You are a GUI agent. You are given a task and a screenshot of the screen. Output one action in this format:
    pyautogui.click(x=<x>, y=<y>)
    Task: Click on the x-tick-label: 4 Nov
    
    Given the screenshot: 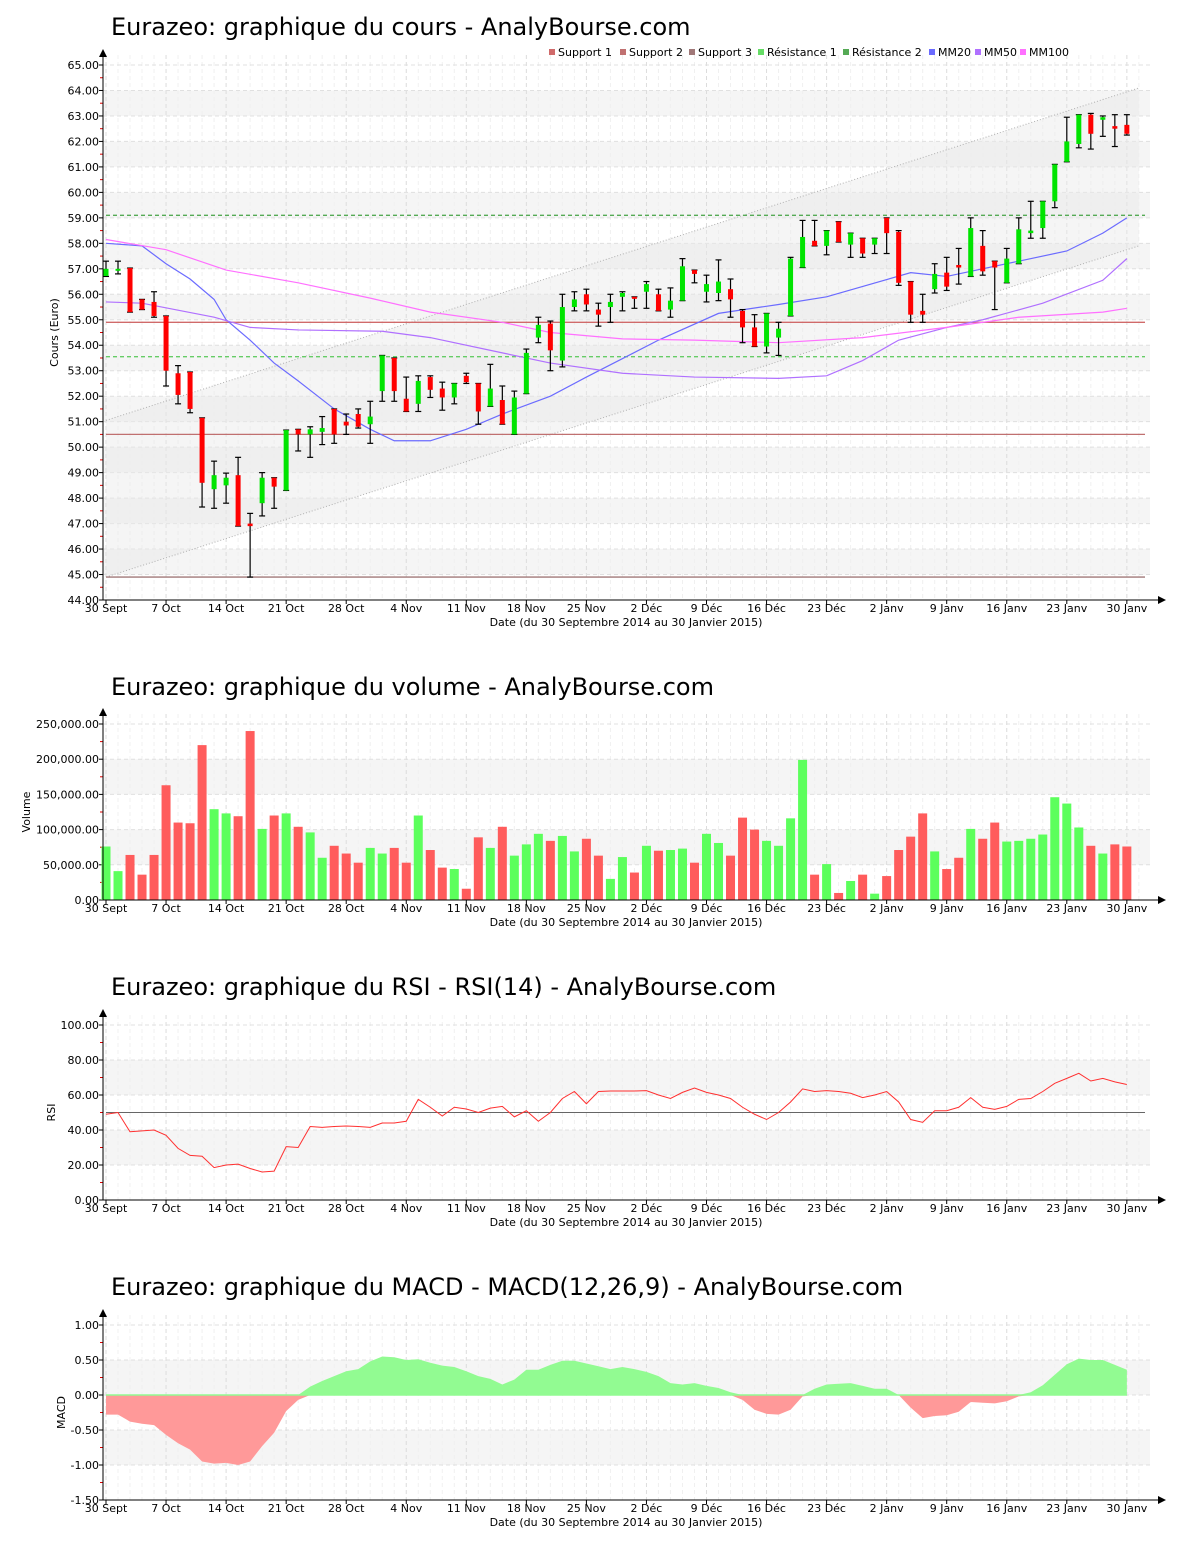 What is the action you would take?
    pyautogui.click(x=406, y=608)
    